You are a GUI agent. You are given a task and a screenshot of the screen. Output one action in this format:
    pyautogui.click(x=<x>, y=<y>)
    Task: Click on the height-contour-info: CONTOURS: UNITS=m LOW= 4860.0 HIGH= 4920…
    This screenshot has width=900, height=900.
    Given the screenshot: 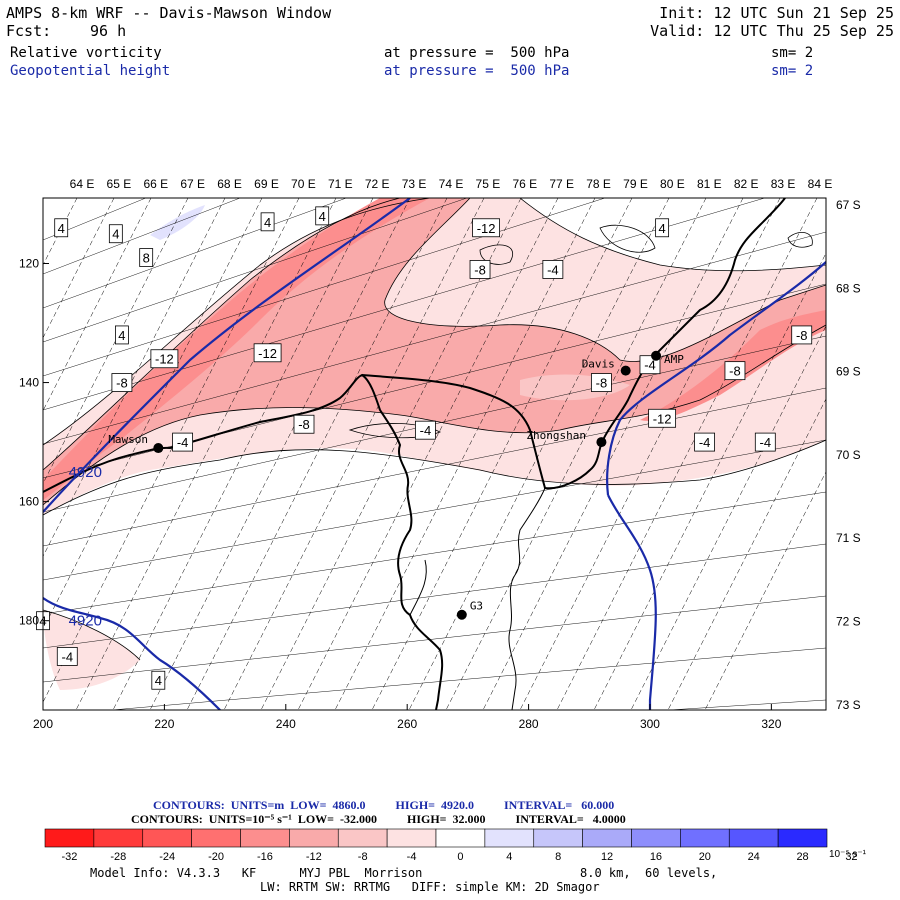 What is the action you would take?
    pyautogui.click(x=384, y=805)
    